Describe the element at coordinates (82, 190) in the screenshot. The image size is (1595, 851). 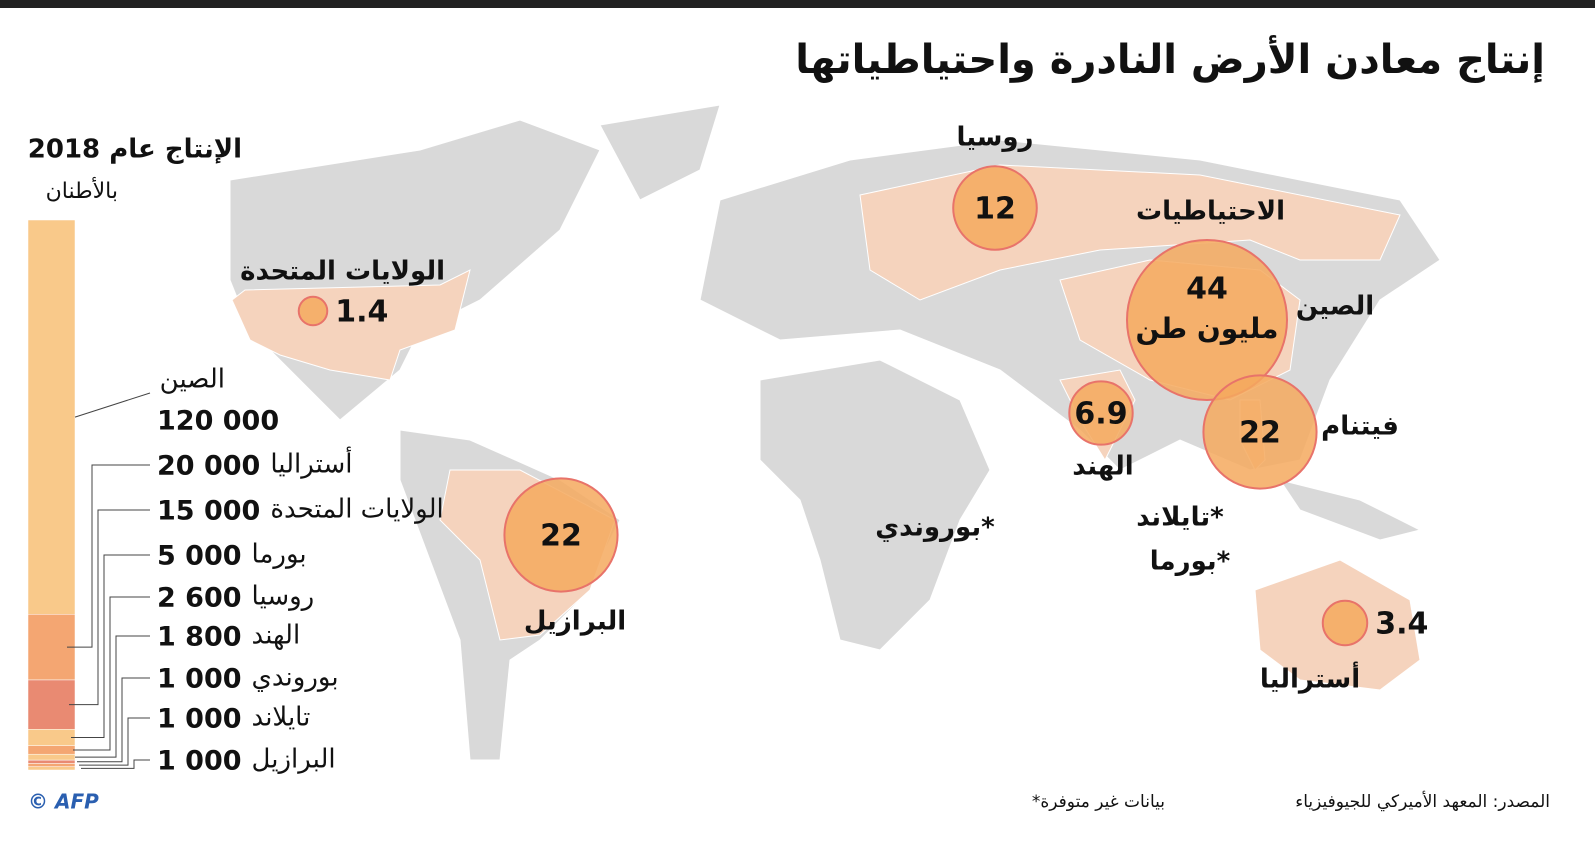
I see `production-unit: بالأطنان` at that location.